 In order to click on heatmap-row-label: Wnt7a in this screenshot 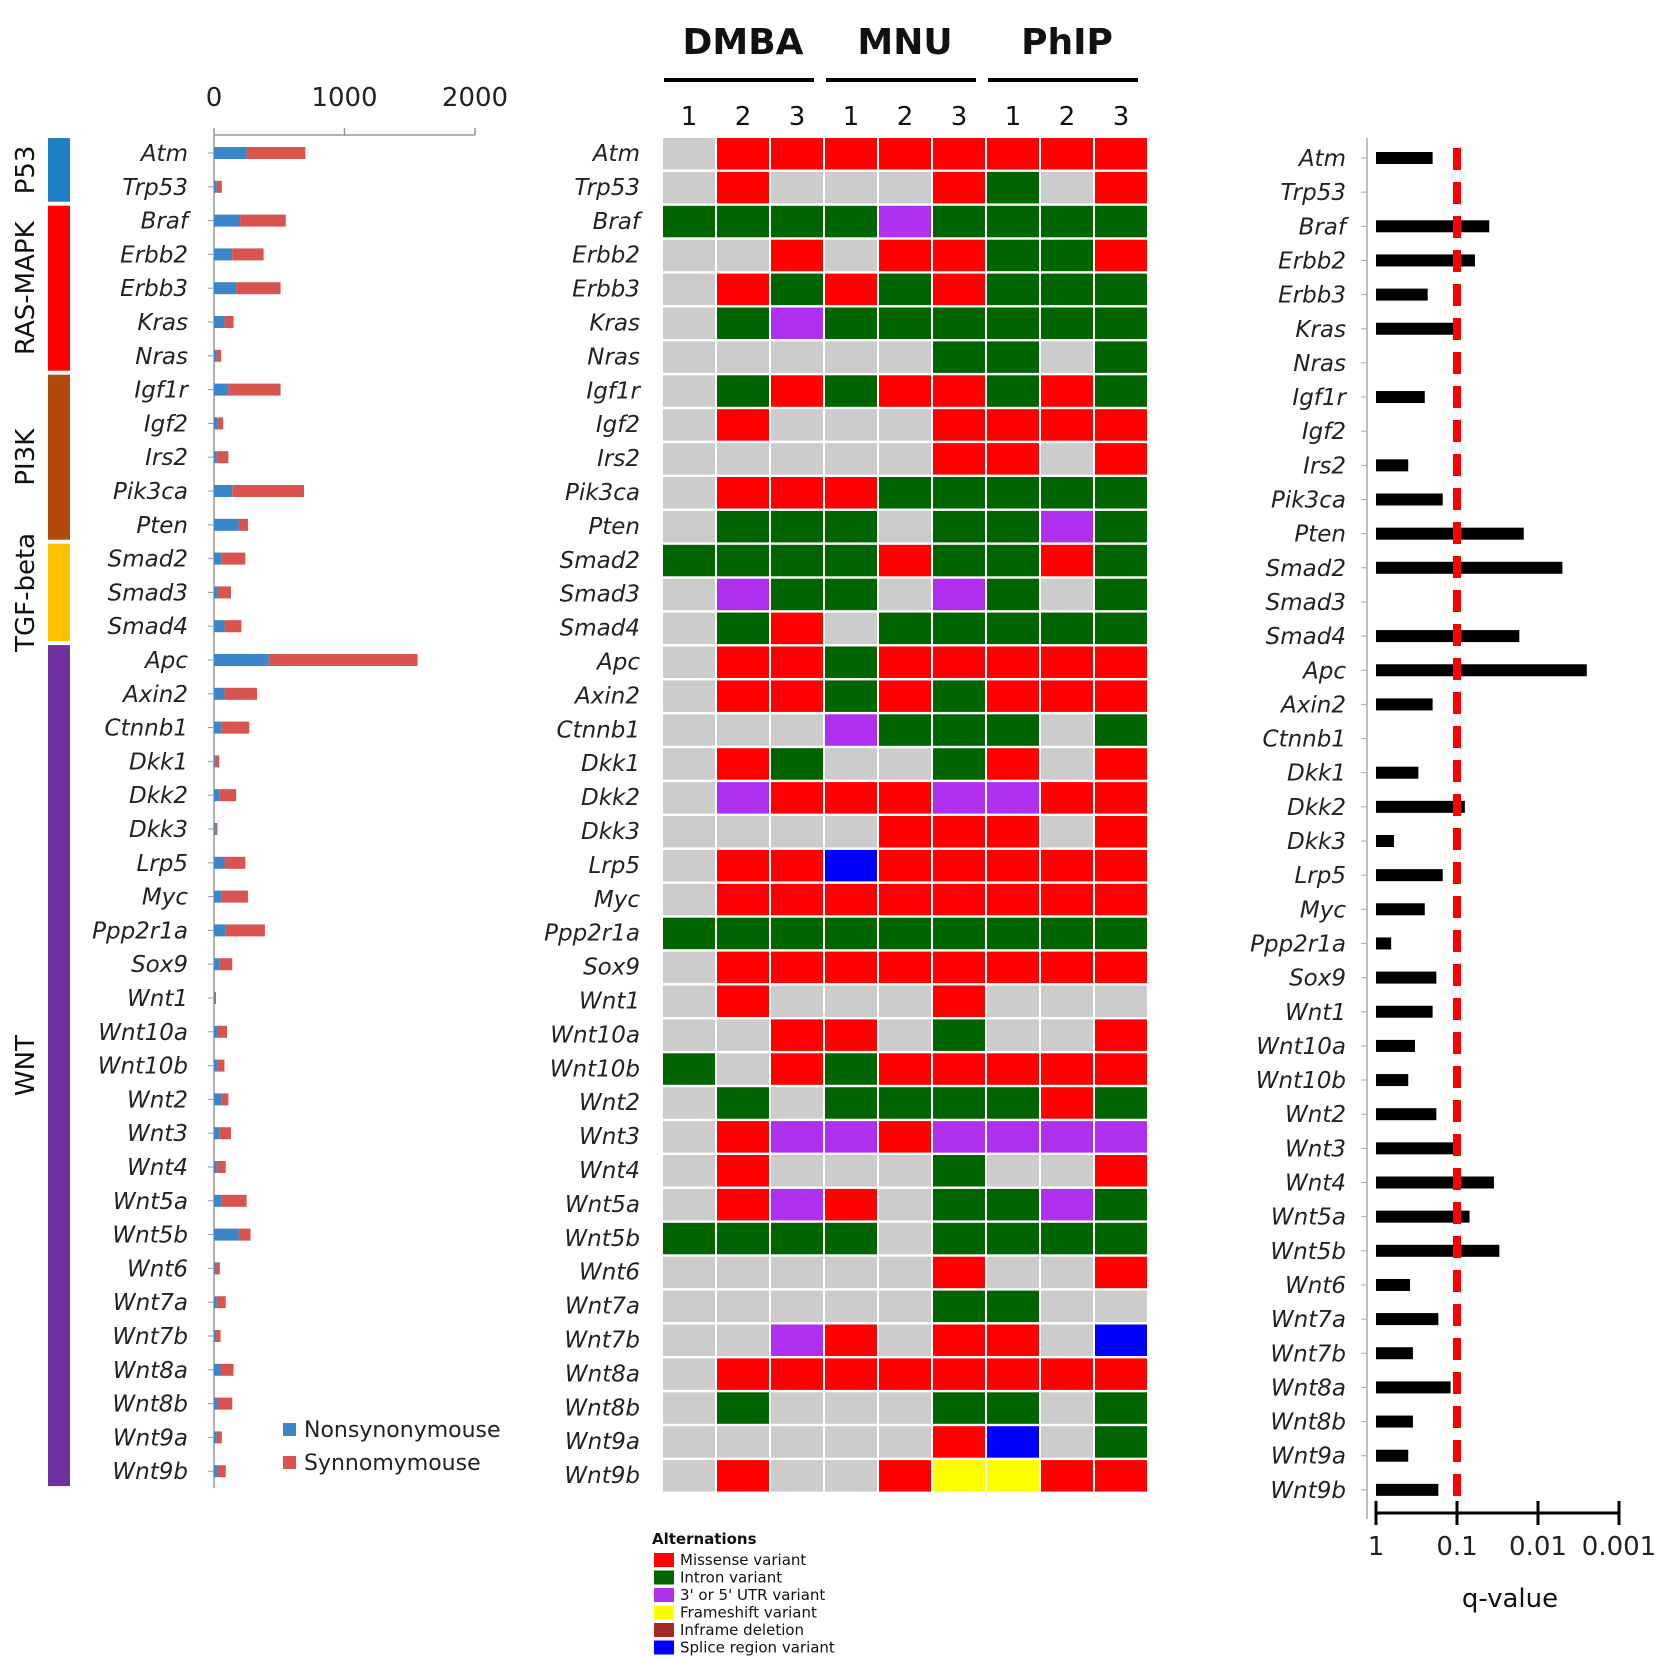, I will do `click(602, 1307)`.